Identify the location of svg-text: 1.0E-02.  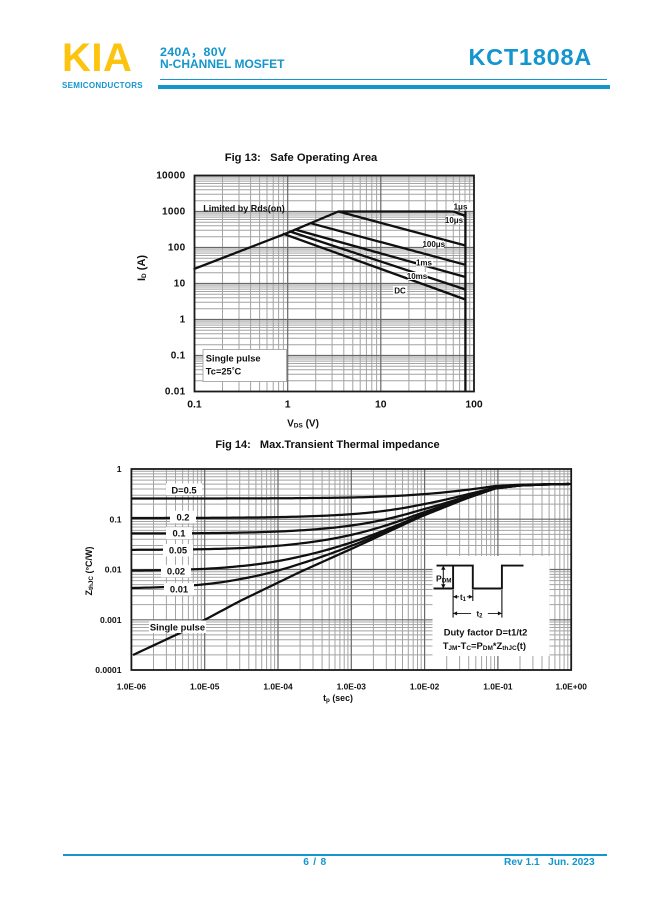
(425, 687).